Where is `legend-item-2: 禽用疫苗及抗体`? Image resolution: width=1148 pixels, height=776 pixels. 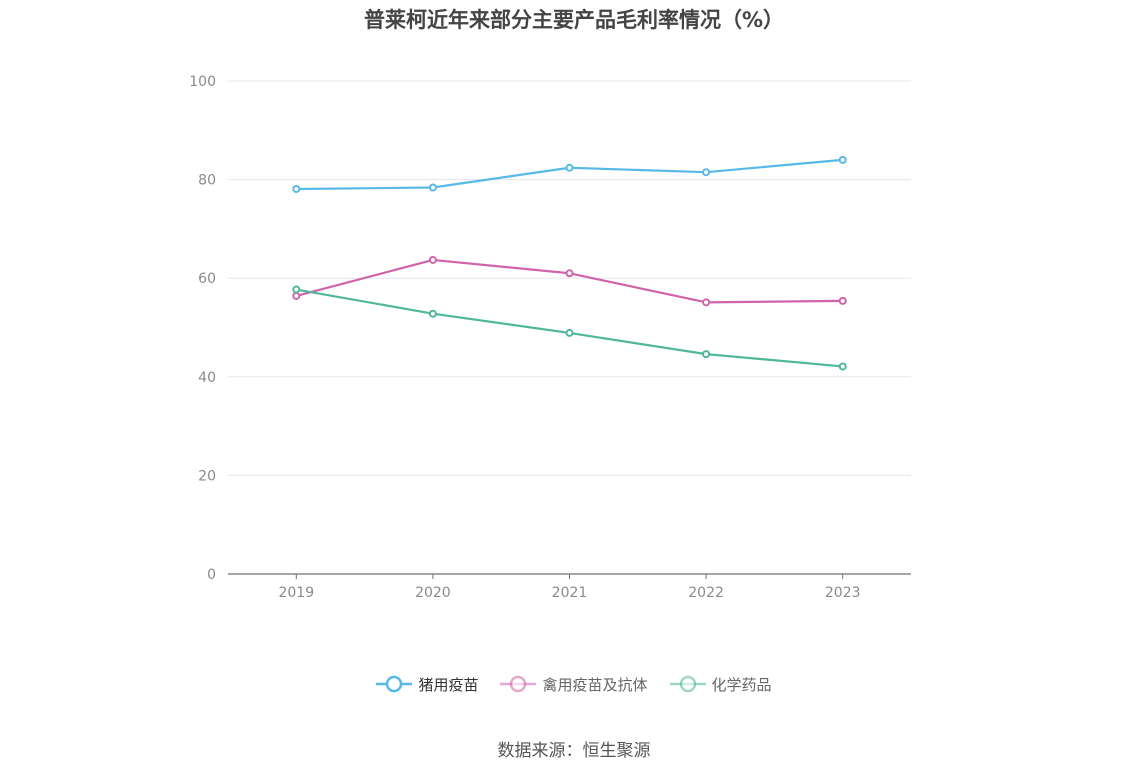
legend-item-2: 禽用疫苗及抗体 is located at coordinates (574, 684).